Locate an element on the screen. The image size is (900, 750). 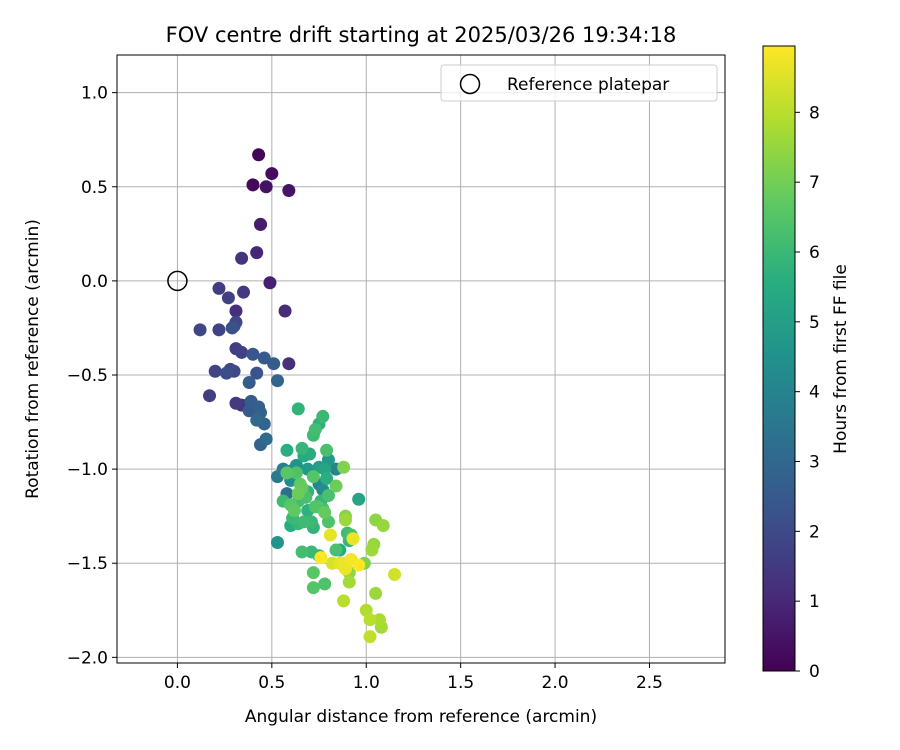
colorbar-tick-label: 2 is located at coordinates (814, 532).